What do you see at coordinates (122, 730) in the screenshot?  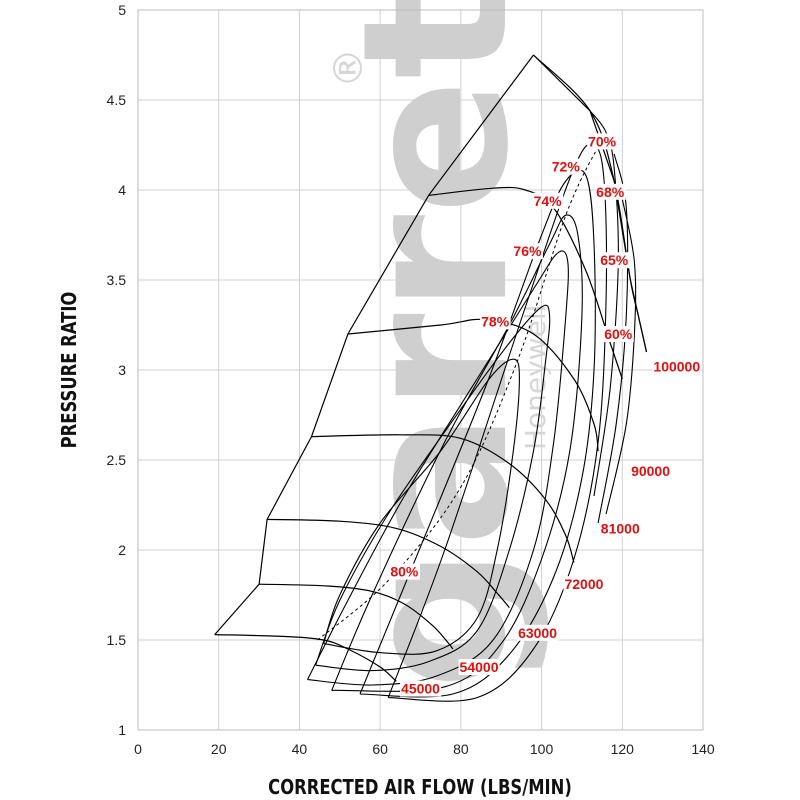 I see `y-tick-label: 1` at bounding box center [122, 730].